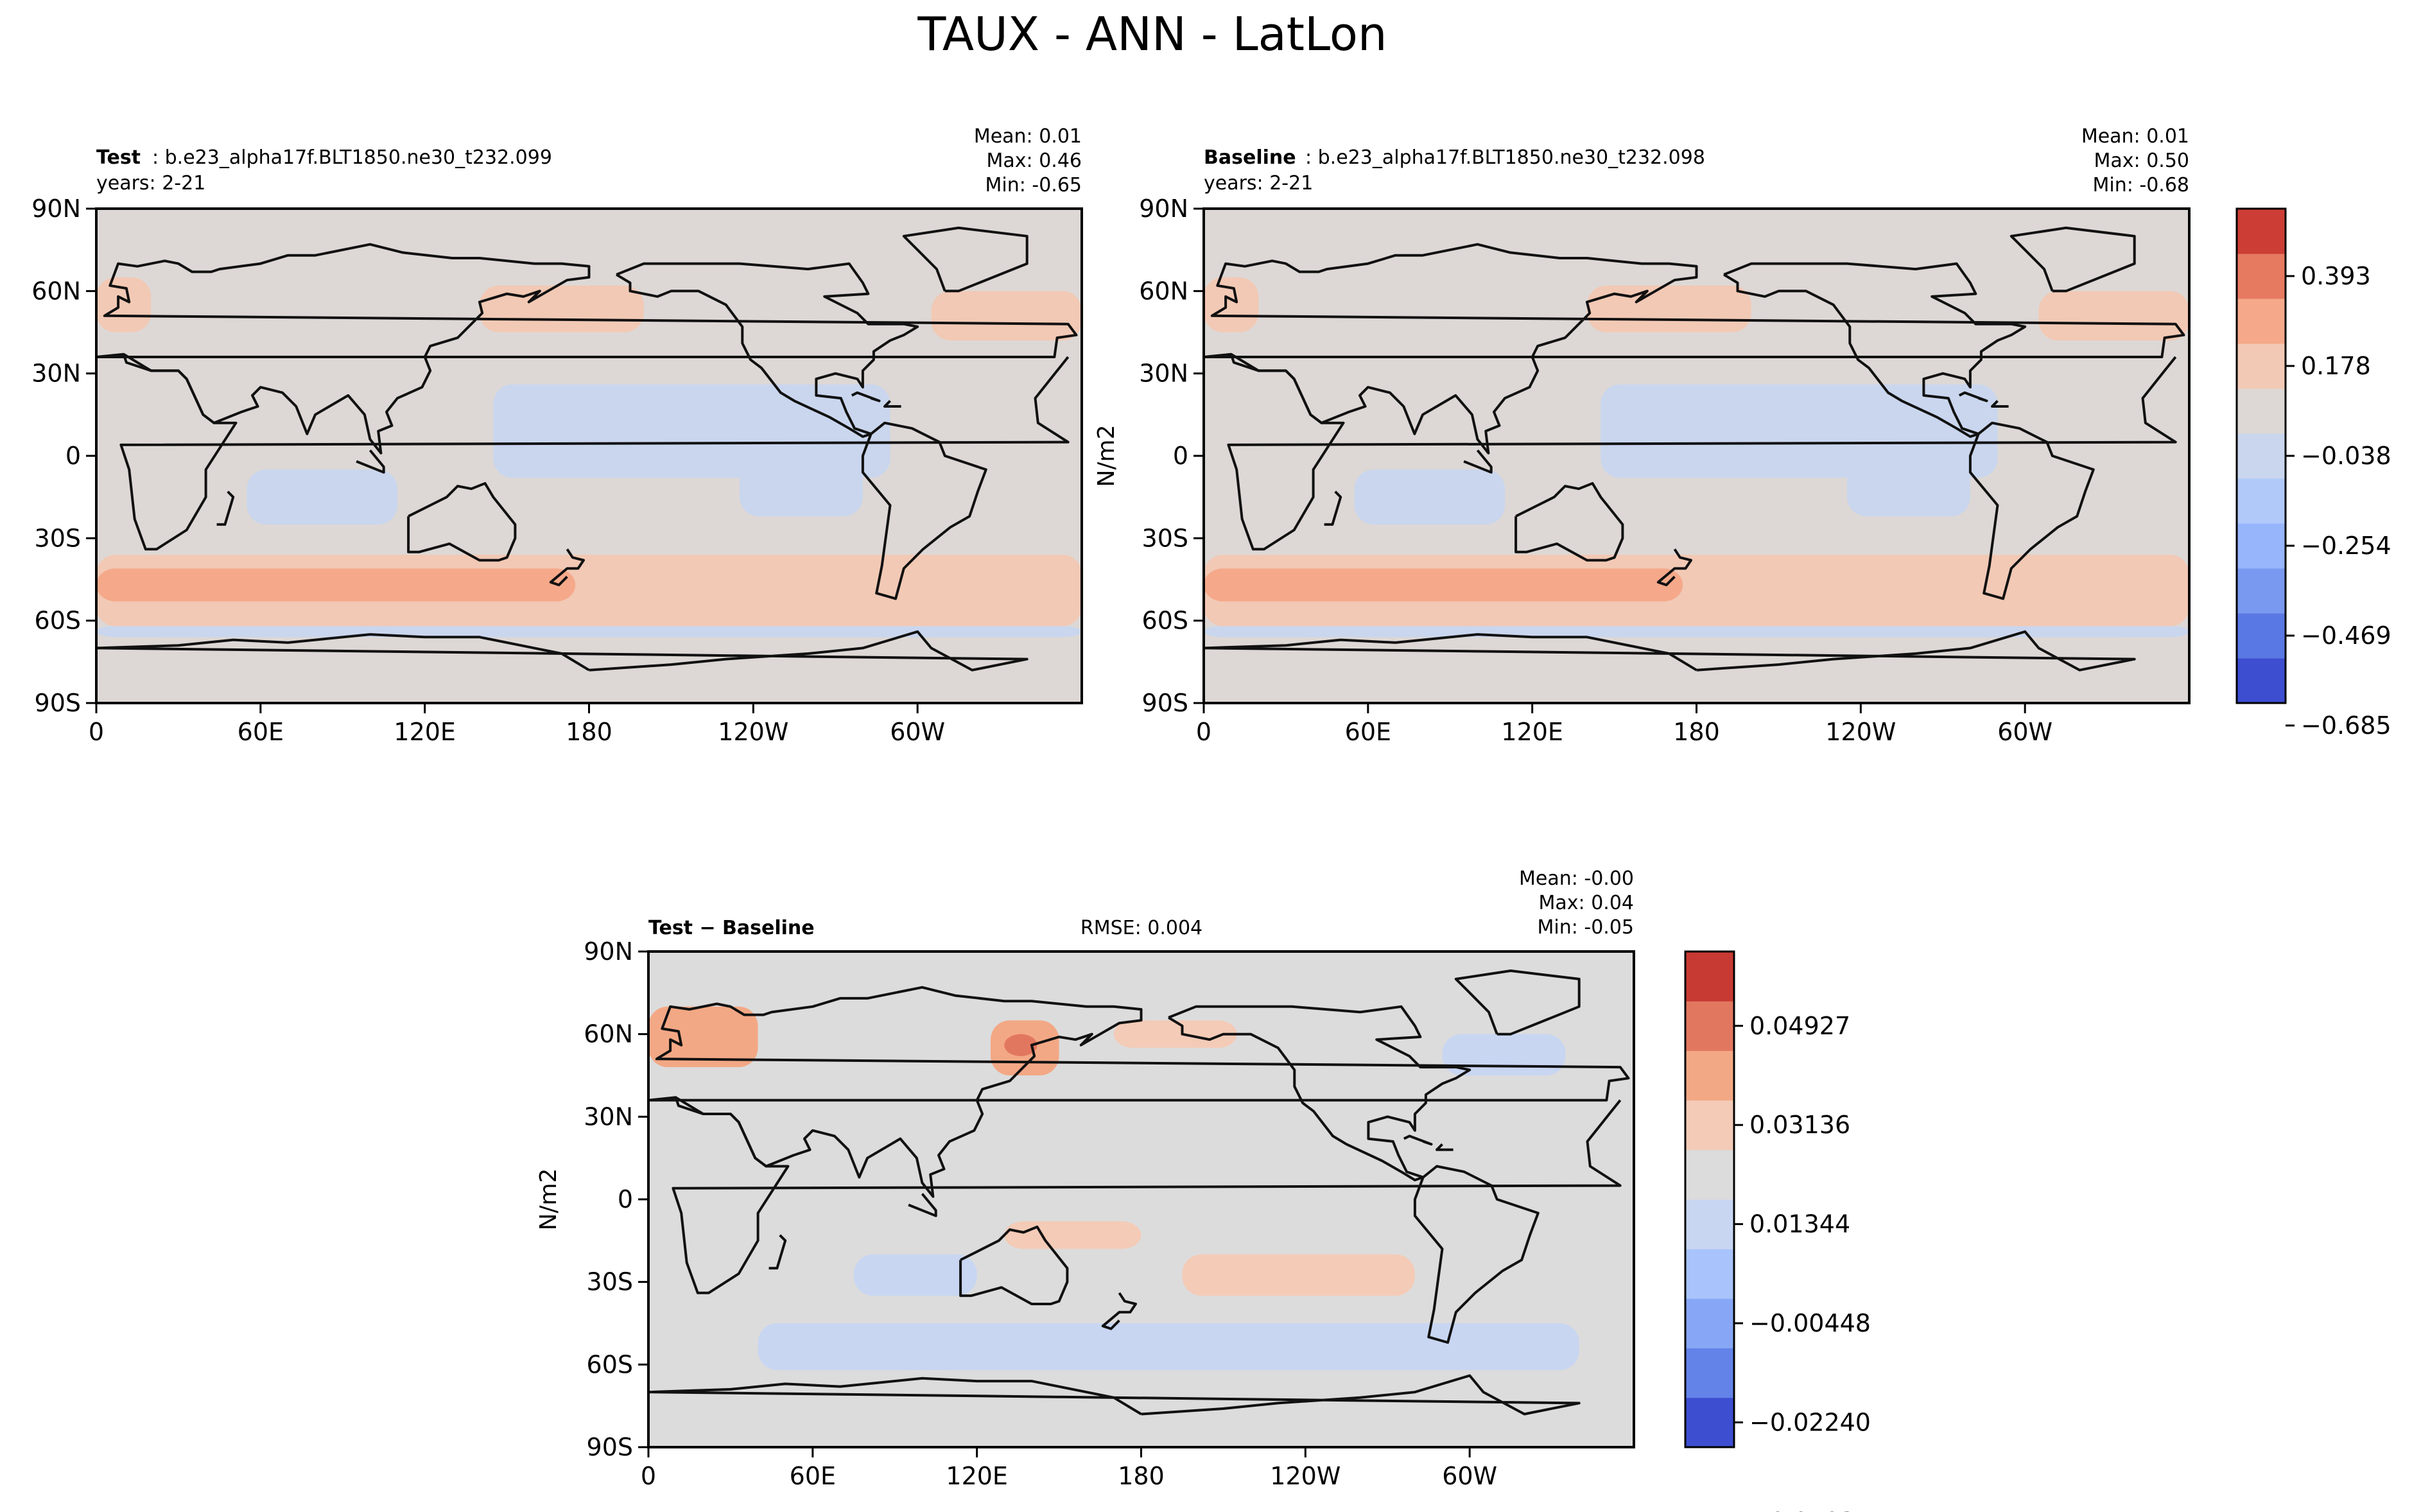 The width and height of the screenshot is (2421, 1512). I want to click on colorbar-tick-label: −0.469, so click(2346, 635).